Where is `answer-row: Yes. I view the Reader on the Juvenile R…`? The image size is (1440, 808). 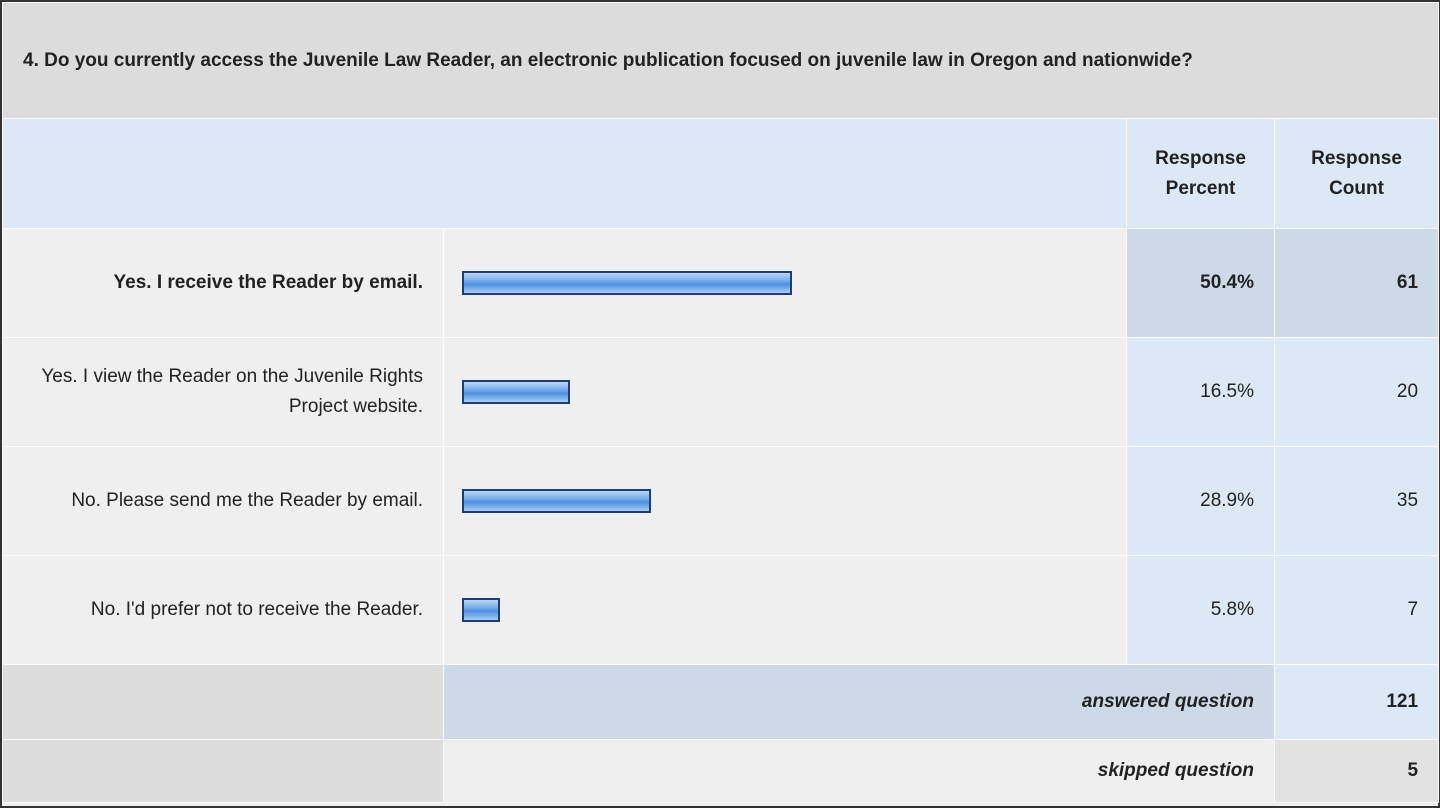
answer-row: Yes. I view the Reader on the Juvenile R… is located at coordinates (721, 392).